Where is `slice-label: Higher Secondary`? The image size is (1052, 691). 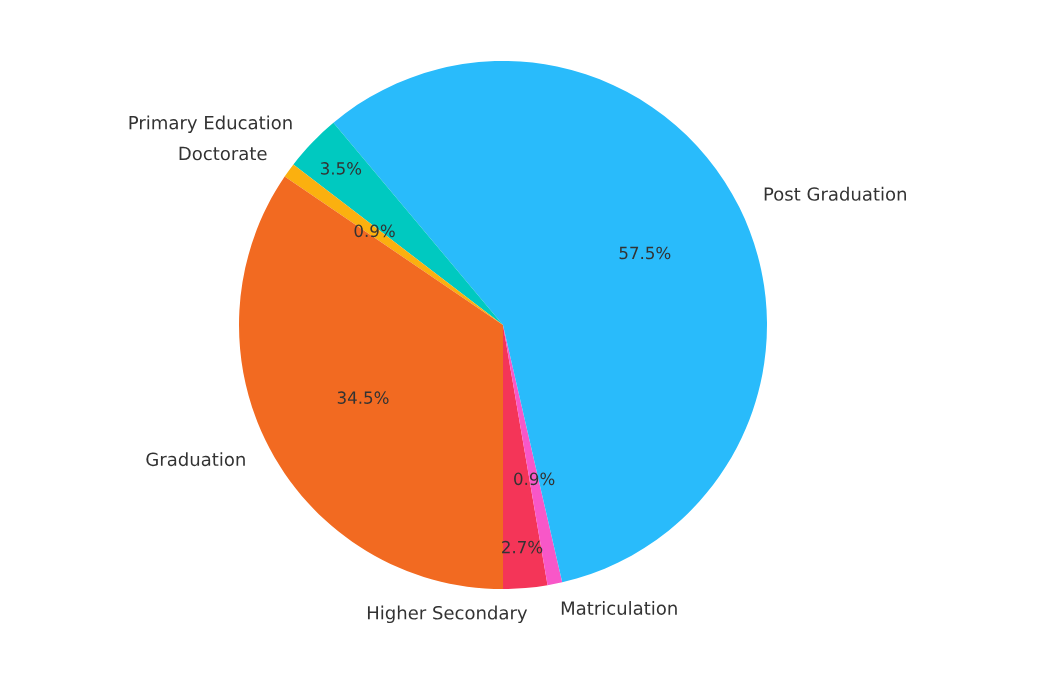 slice-label: Higher Secondary is located at coordinates (447, 614).